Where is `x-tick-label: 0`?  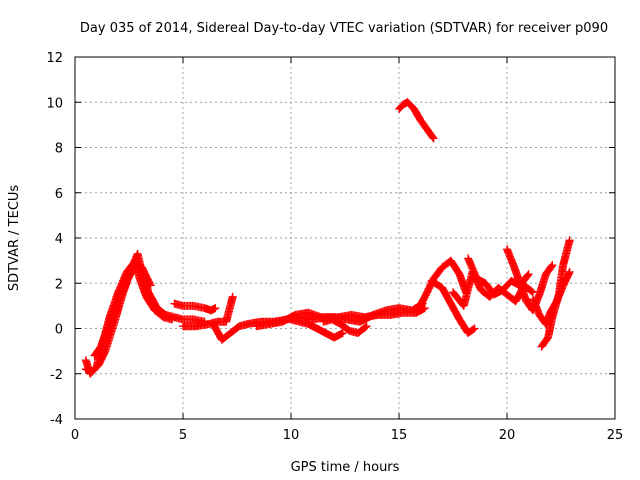
x-tick-label: 0 is located at coordinates (75, 435).